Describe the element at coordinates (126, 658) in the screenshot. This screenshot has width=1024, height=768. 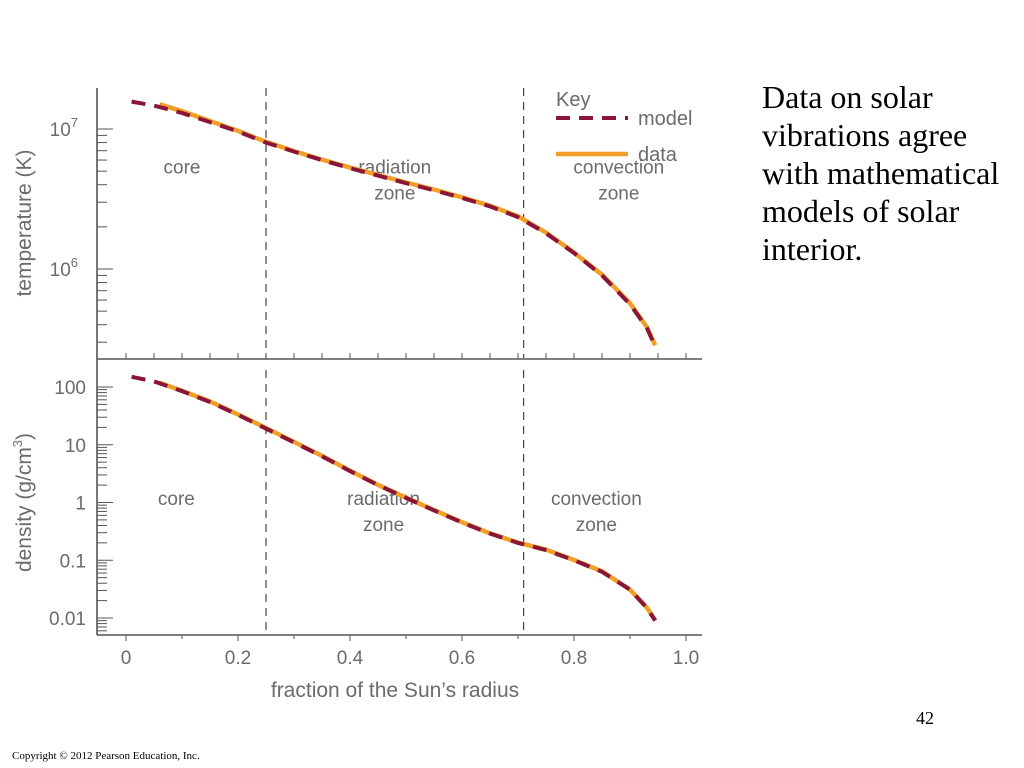
I see `x-tick-label: 0` at that location.